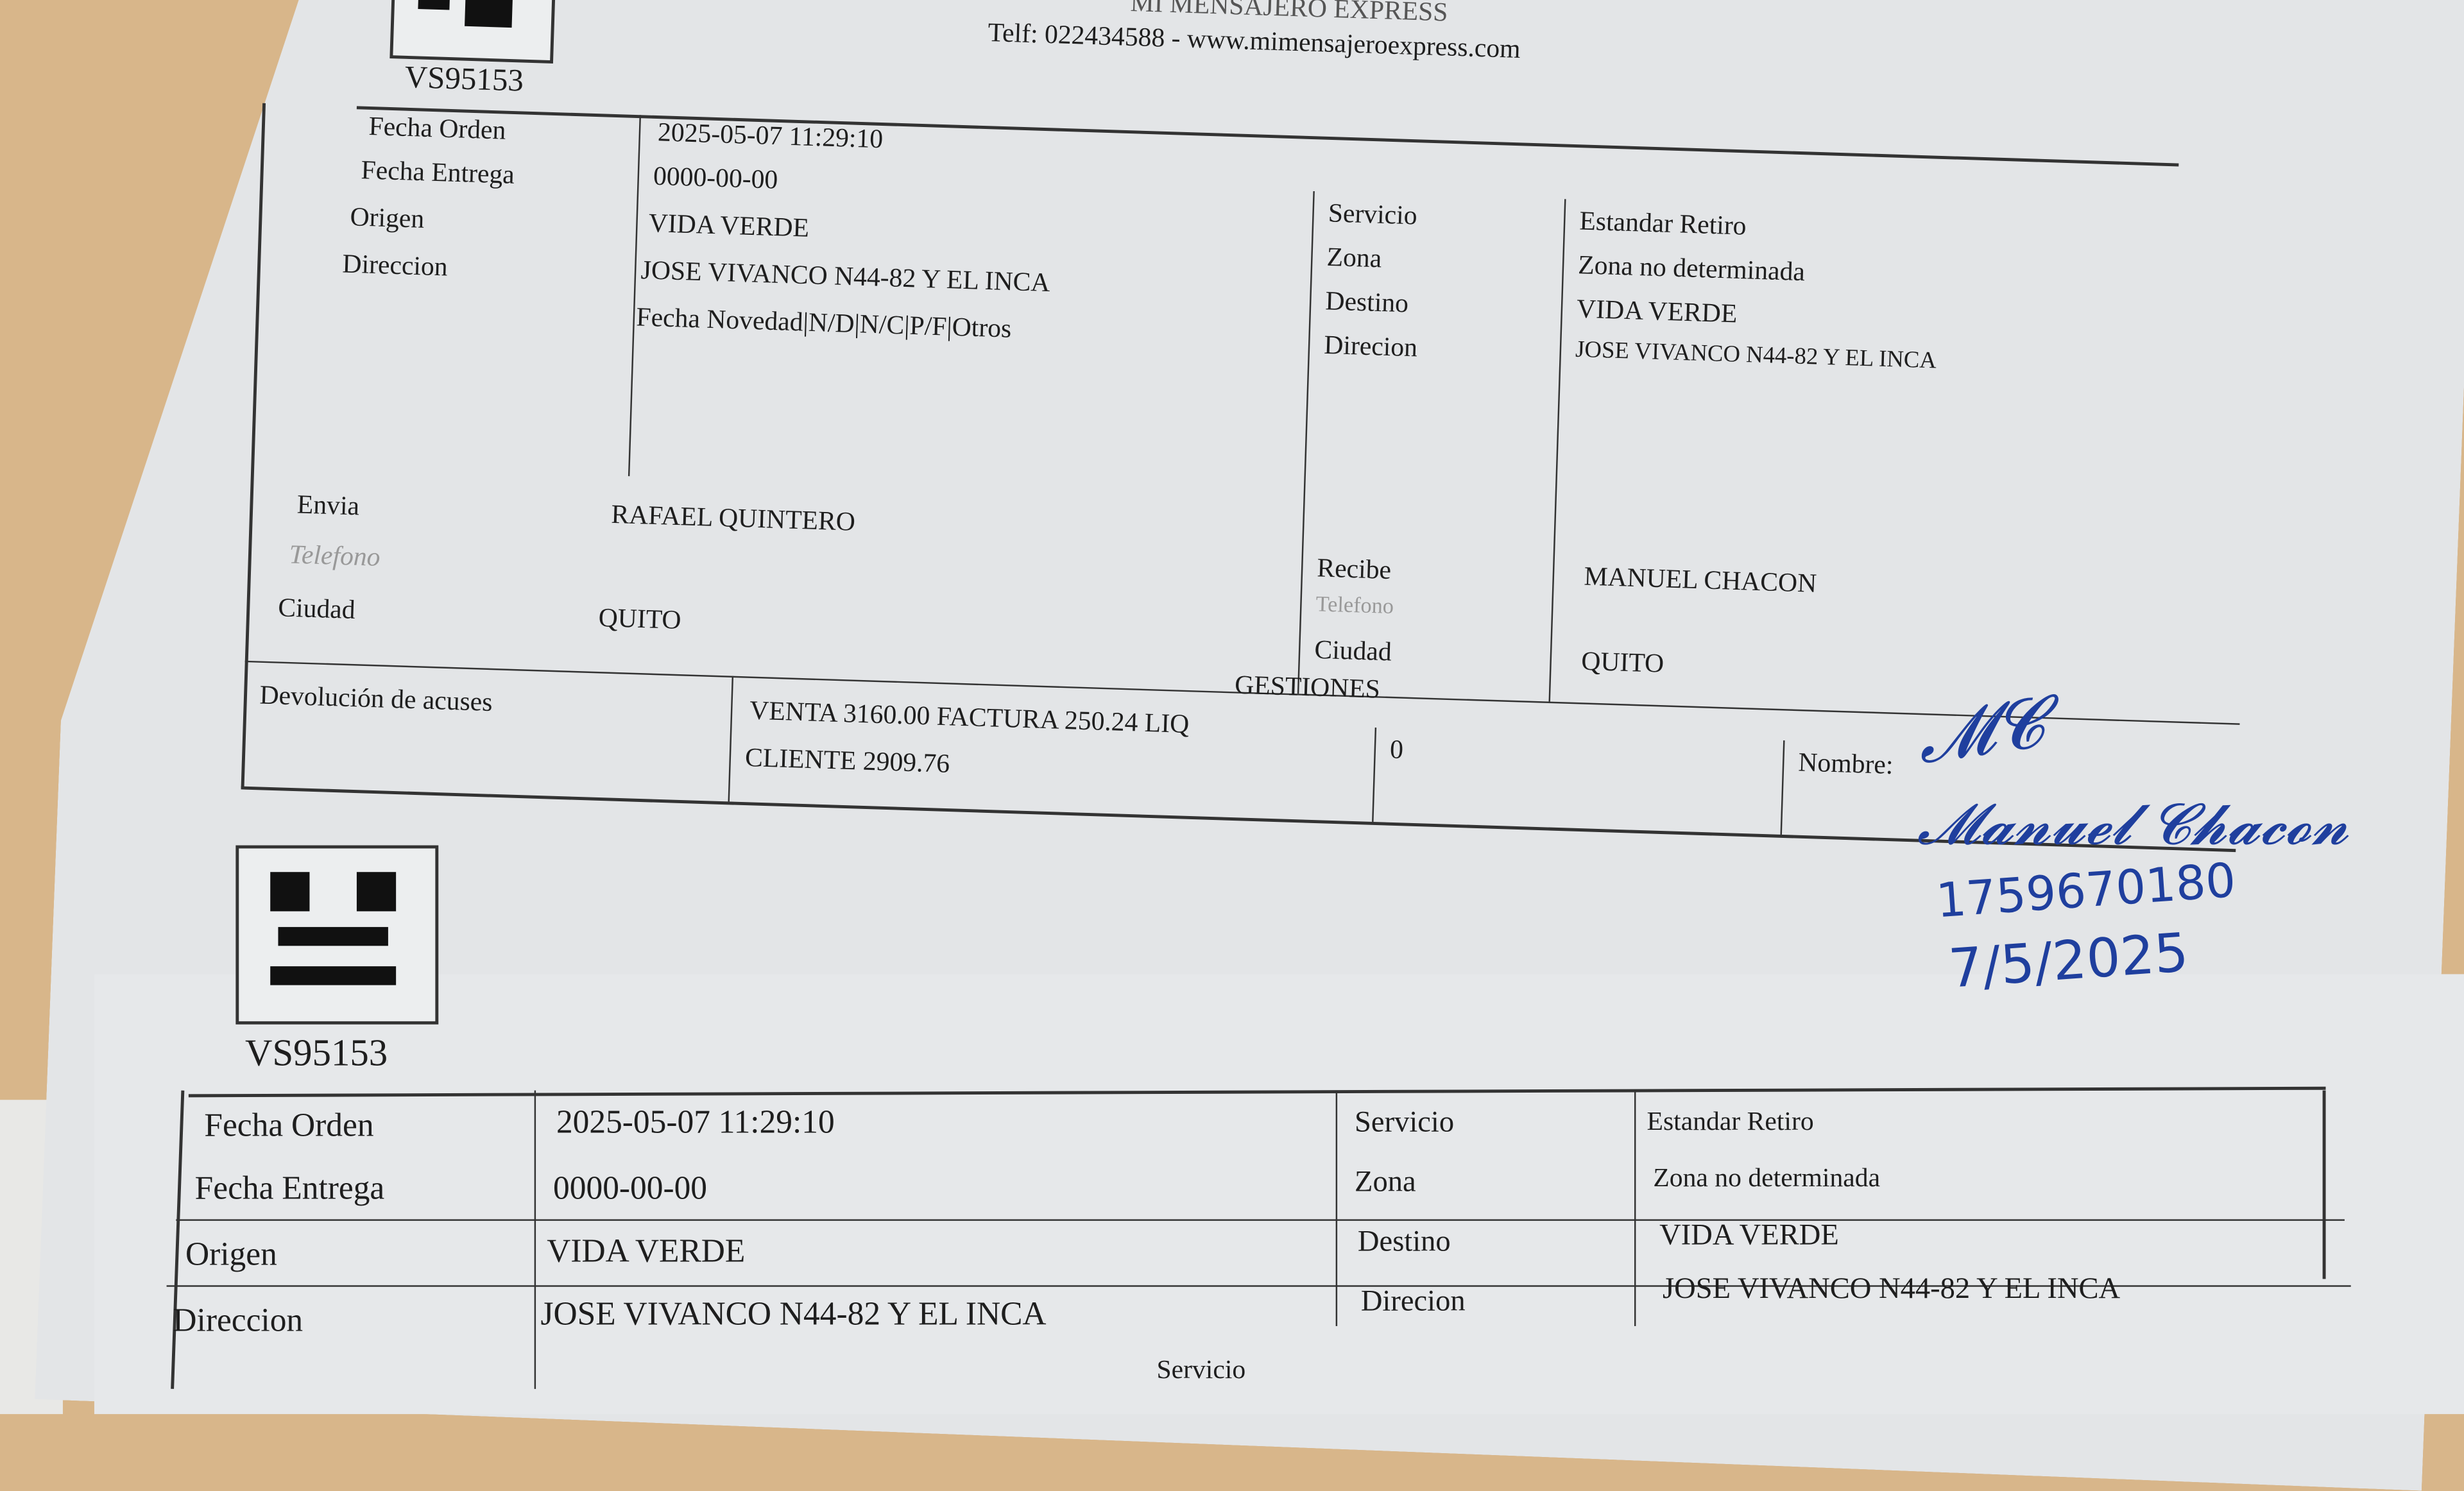 The width and height of the screenshot is (2464, 1491). Describe the element at coordinates (1892, 1289) in the screenshot. I see `direcion-value-lower: JOSE VIVANCO N44-82 Y EL INCA` at that location.